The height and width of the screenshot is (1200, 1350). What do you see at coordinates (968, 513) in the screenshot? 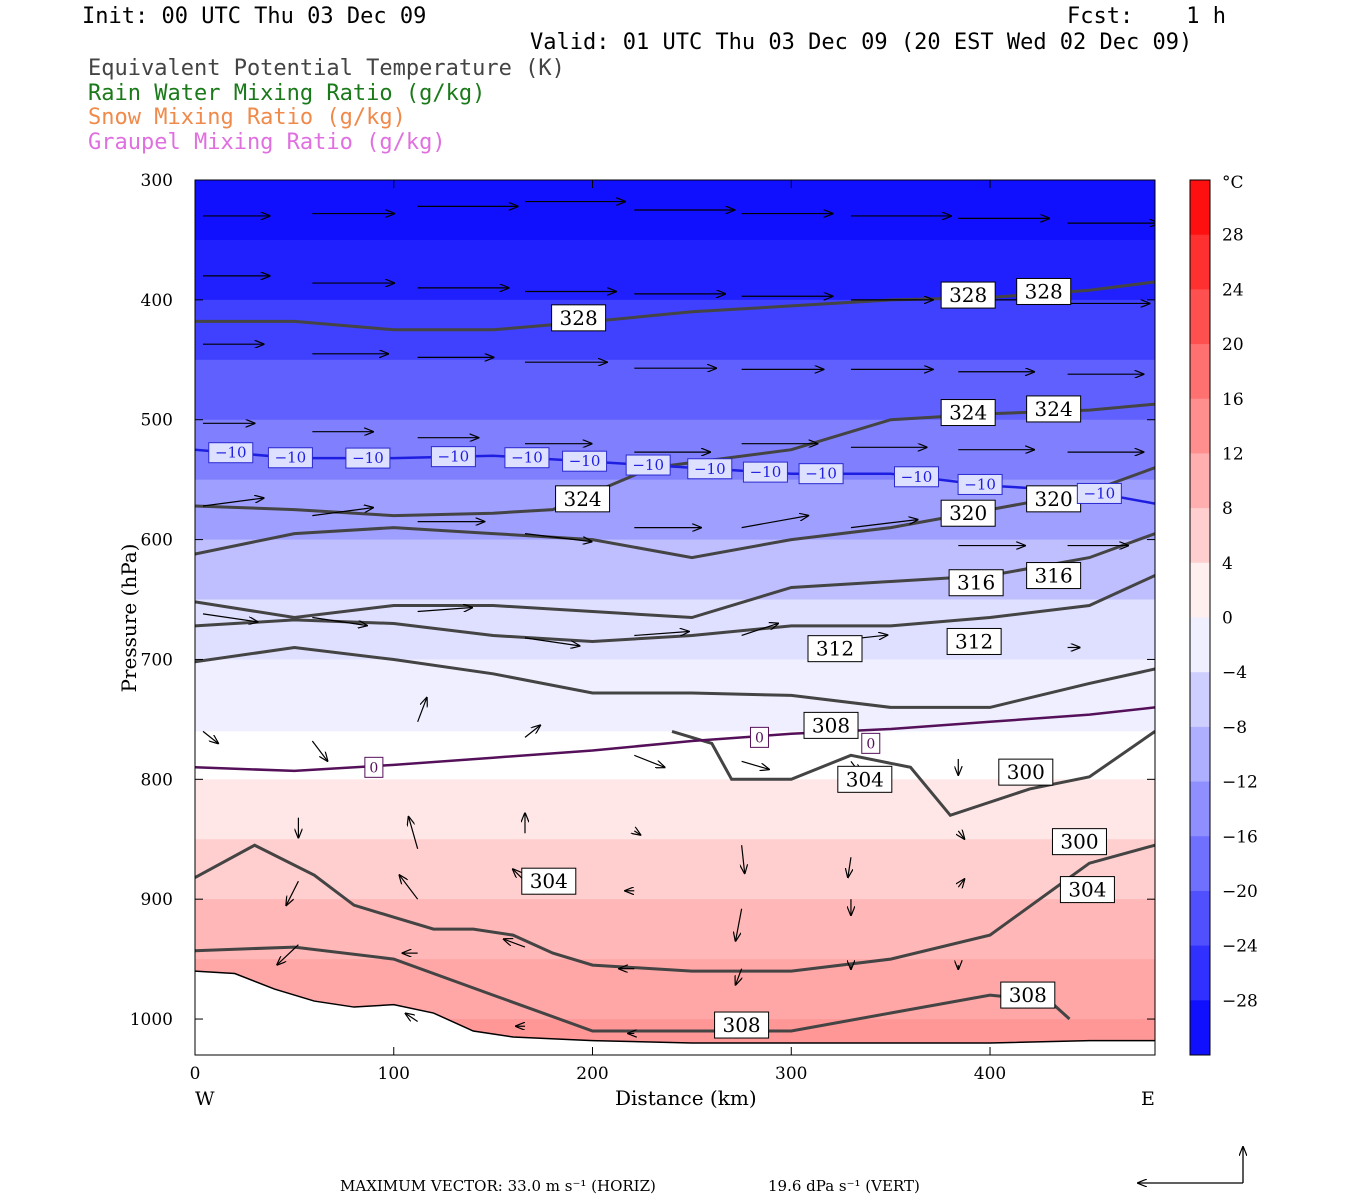
I see `contour-label: 320` at bounding box center [968, 513].